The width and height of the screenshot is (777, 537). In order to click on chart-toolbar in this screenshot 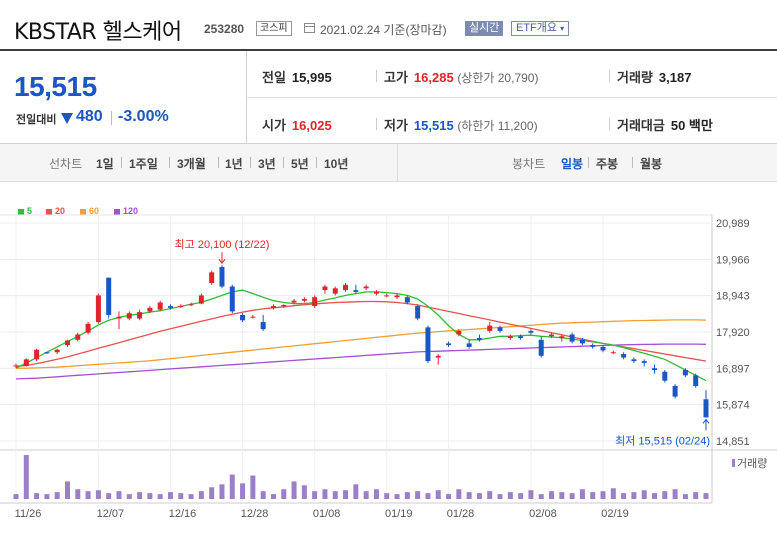, I will do `click(388, 163)`.